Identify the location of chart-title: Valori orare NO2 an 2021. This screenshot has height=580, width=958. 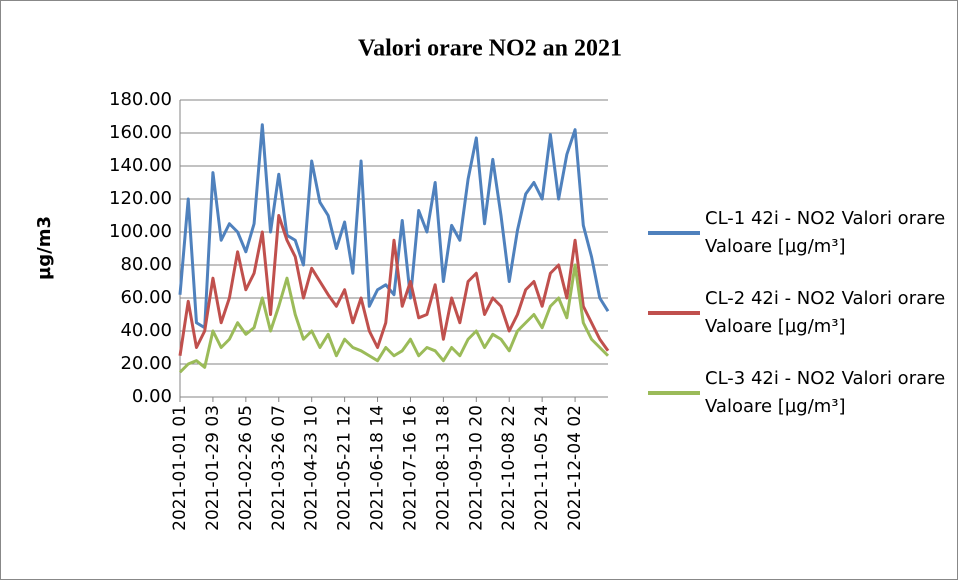
(490, 49).